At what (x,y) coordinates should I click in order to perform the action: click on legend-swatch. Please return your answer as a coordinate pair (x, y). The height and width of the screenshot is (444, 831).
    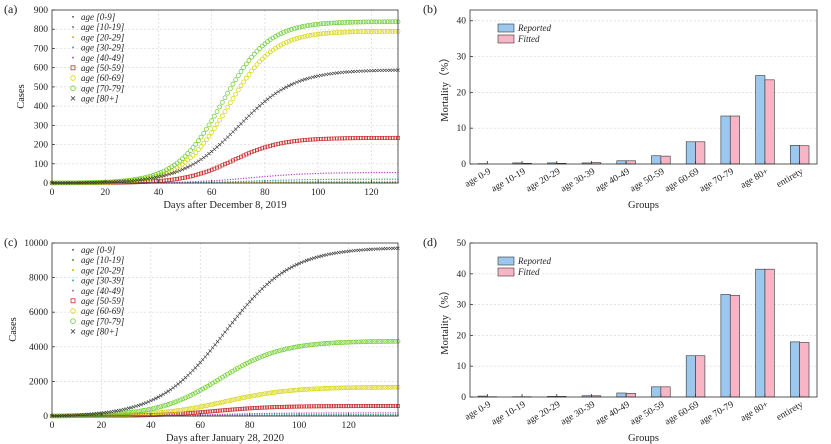
    Looking at the image, I should click on (506, 261).